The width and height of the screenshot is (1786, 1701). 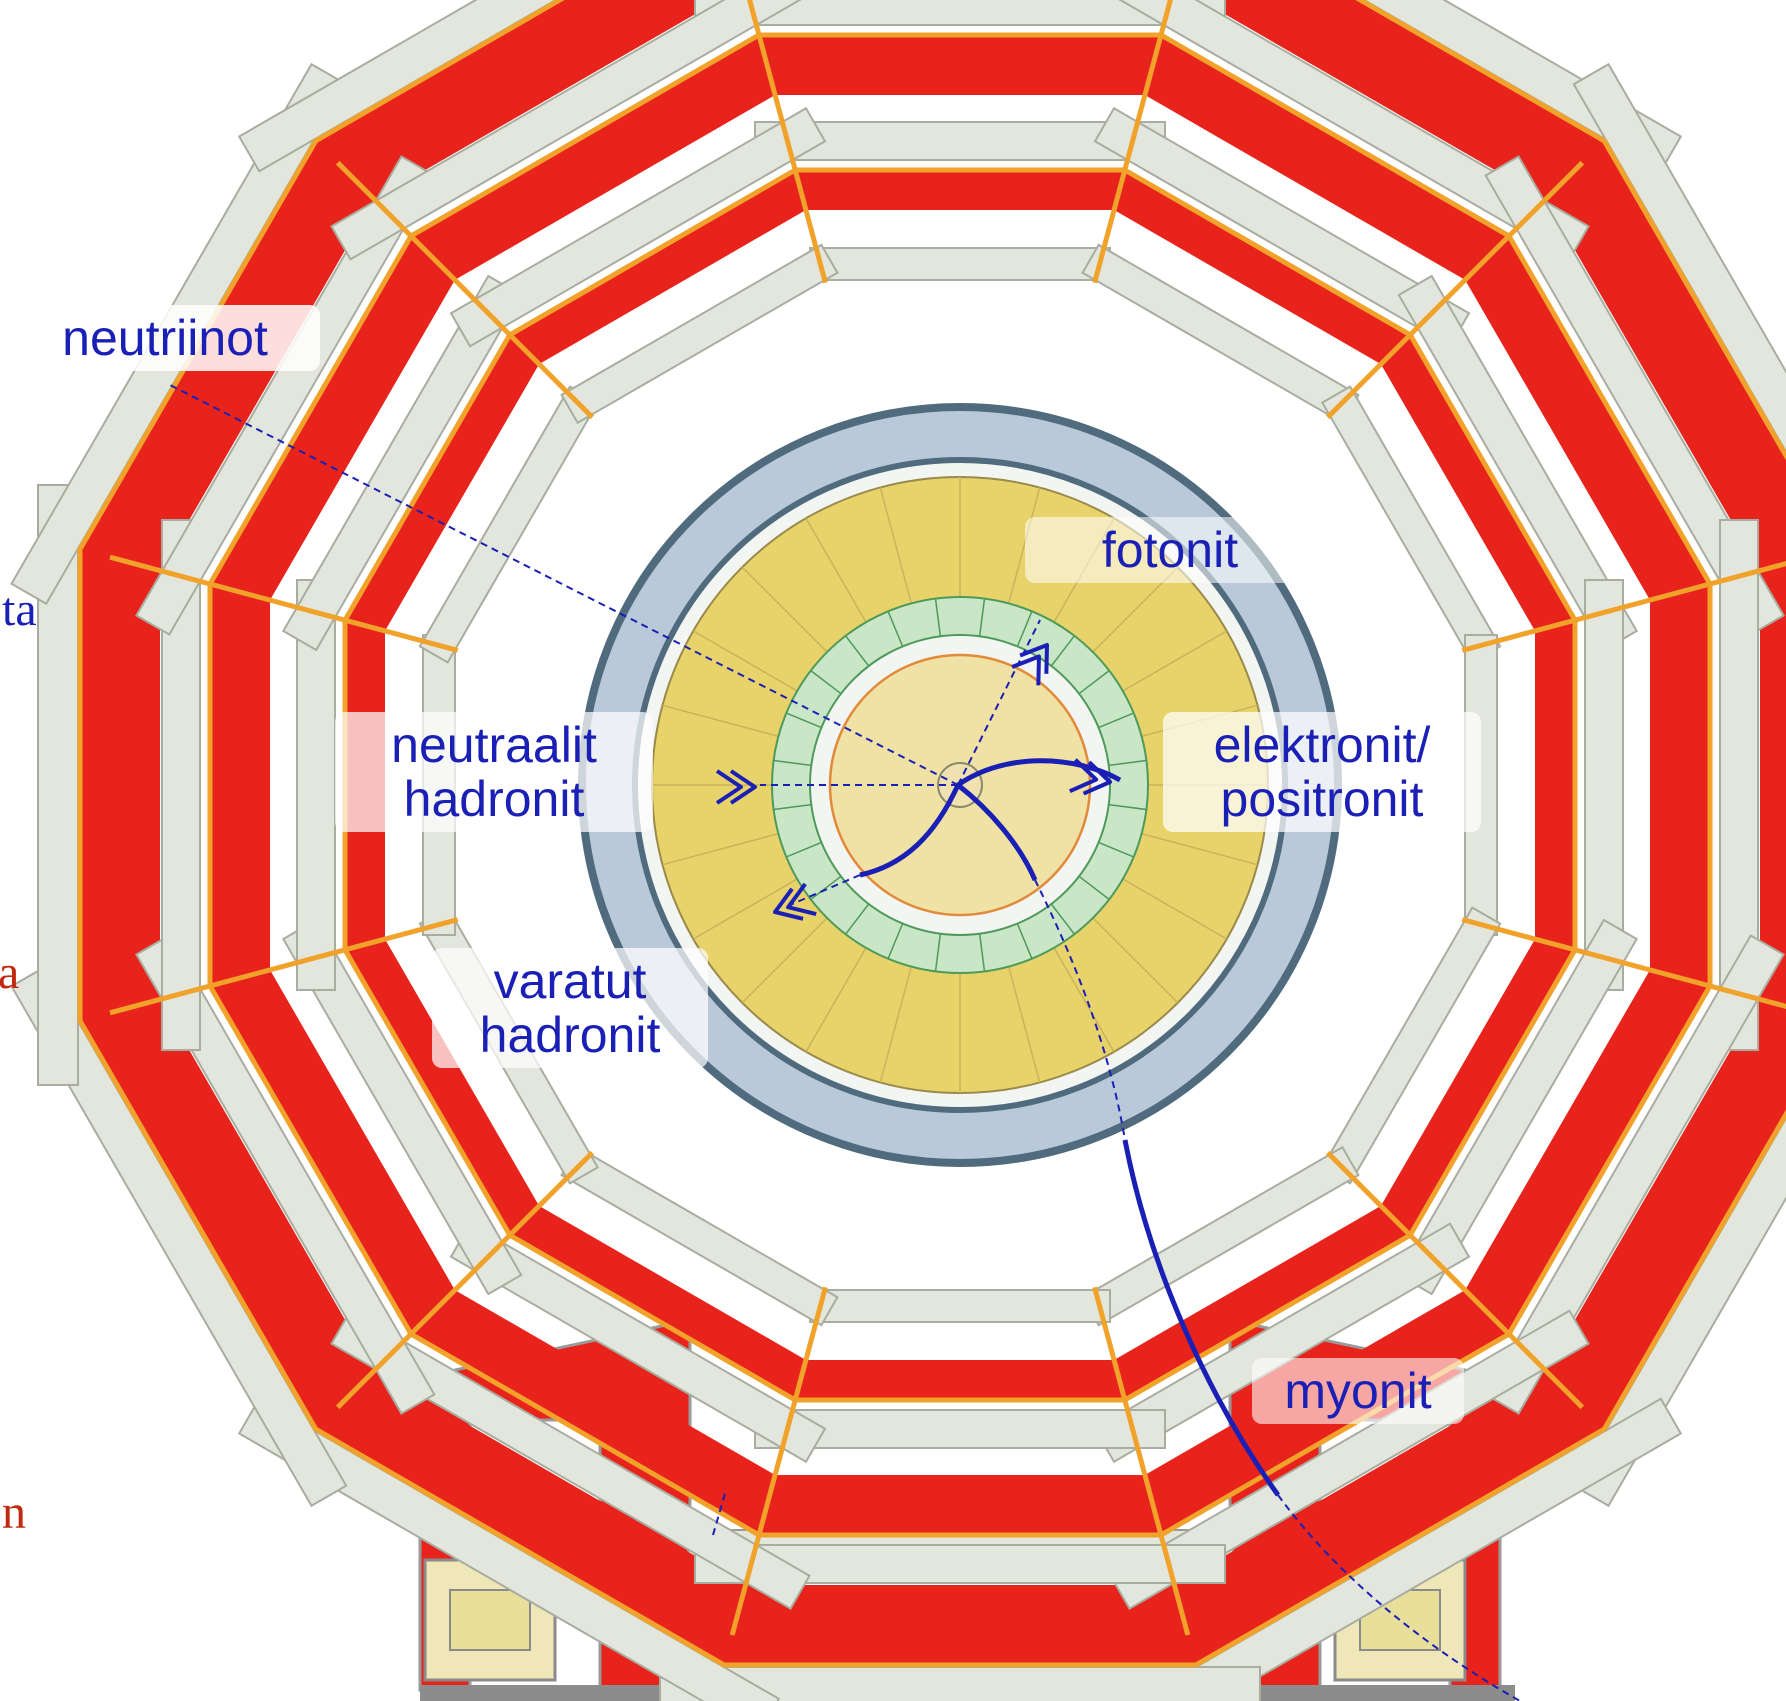 I want to click on clipped-text-n: n, so click(x=14, y=1512).